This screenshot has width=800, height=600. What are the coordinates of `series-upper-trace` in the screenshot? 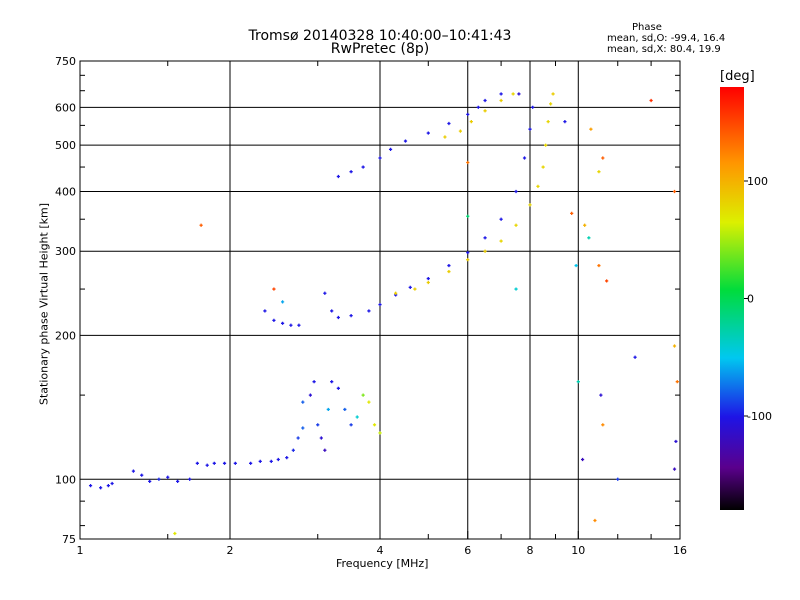 It's located at (419, 135).